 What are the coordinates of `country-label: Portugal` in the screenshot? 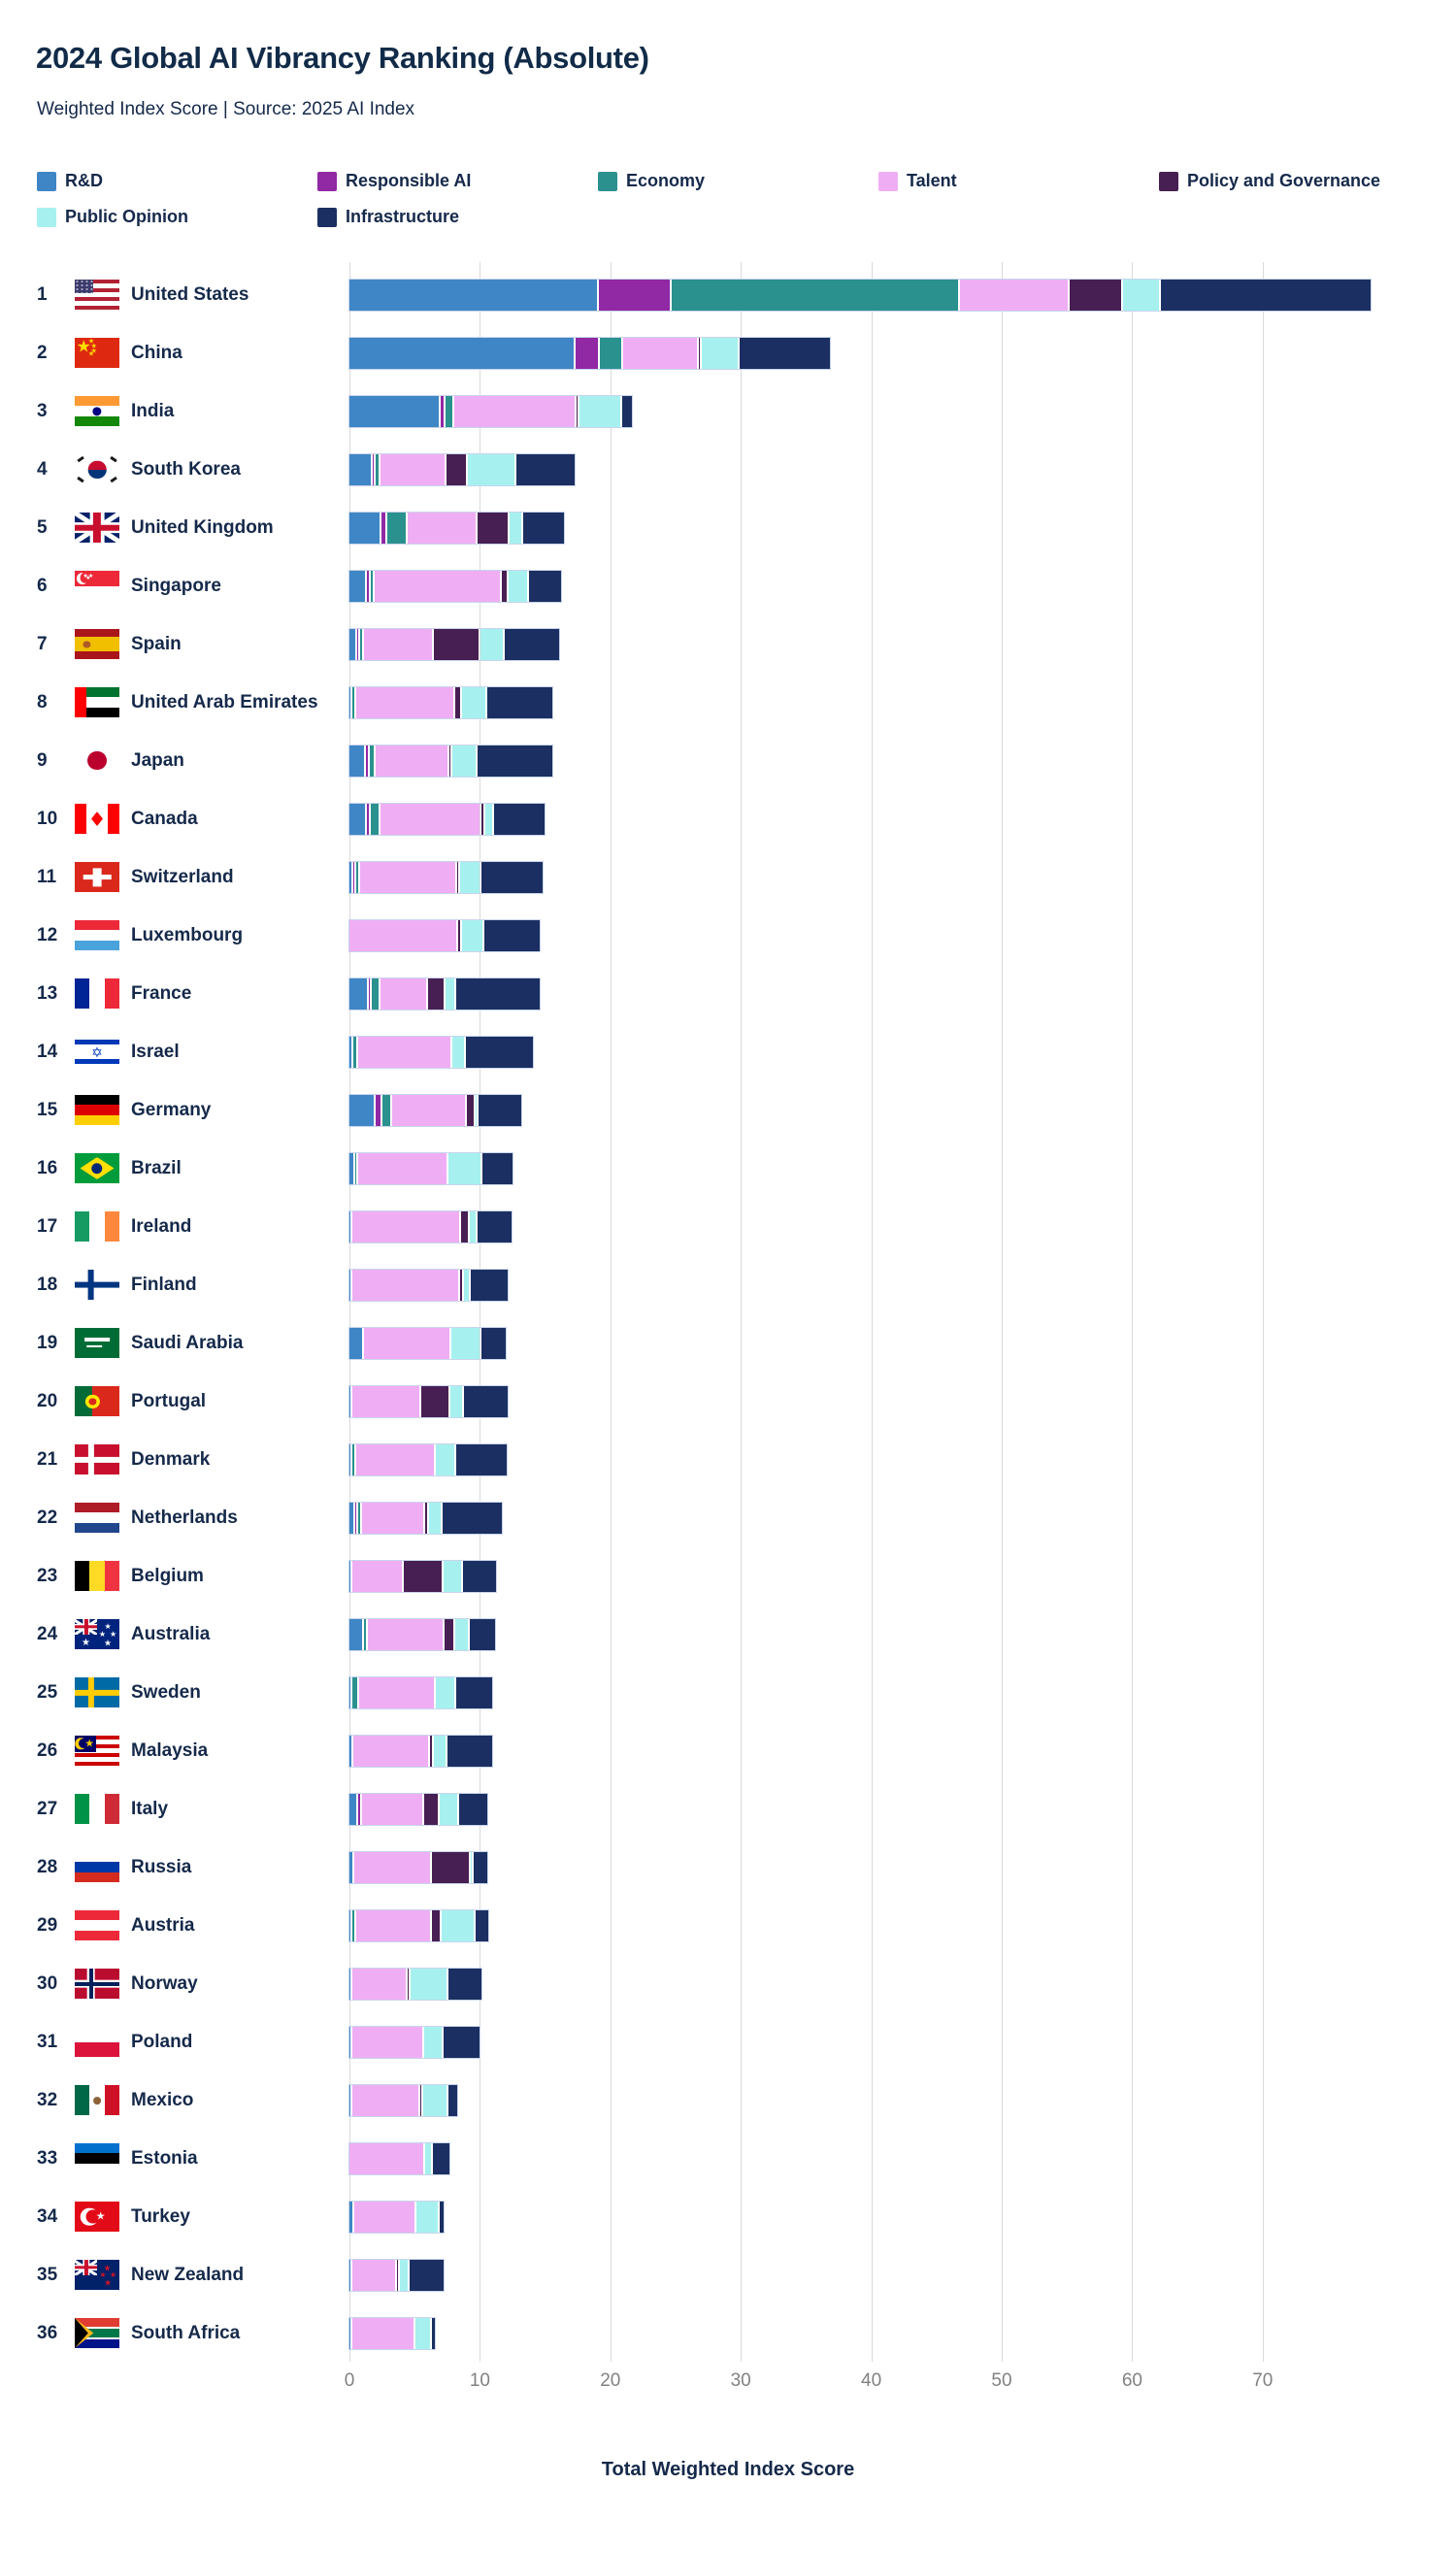 It's located at (169, 1401).